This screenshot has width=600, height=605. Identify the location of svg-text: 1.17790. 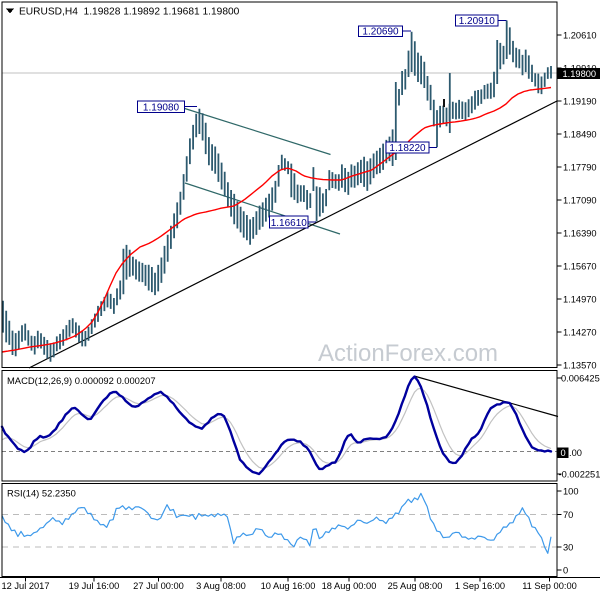
(580, 167).